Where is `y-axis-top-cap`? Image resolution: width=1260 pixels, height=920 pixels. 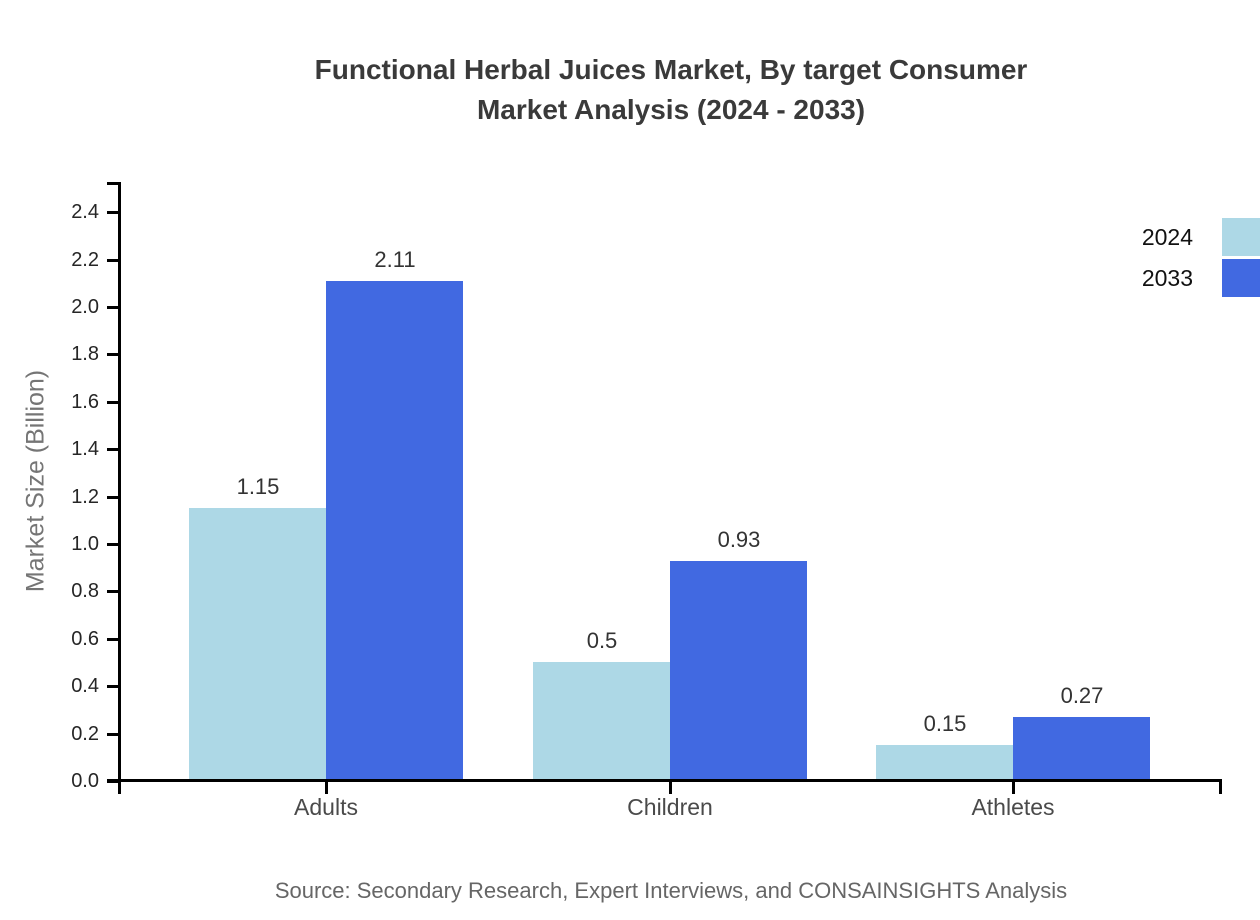
y-axis-top-cap is located at coordinates (113, 183).